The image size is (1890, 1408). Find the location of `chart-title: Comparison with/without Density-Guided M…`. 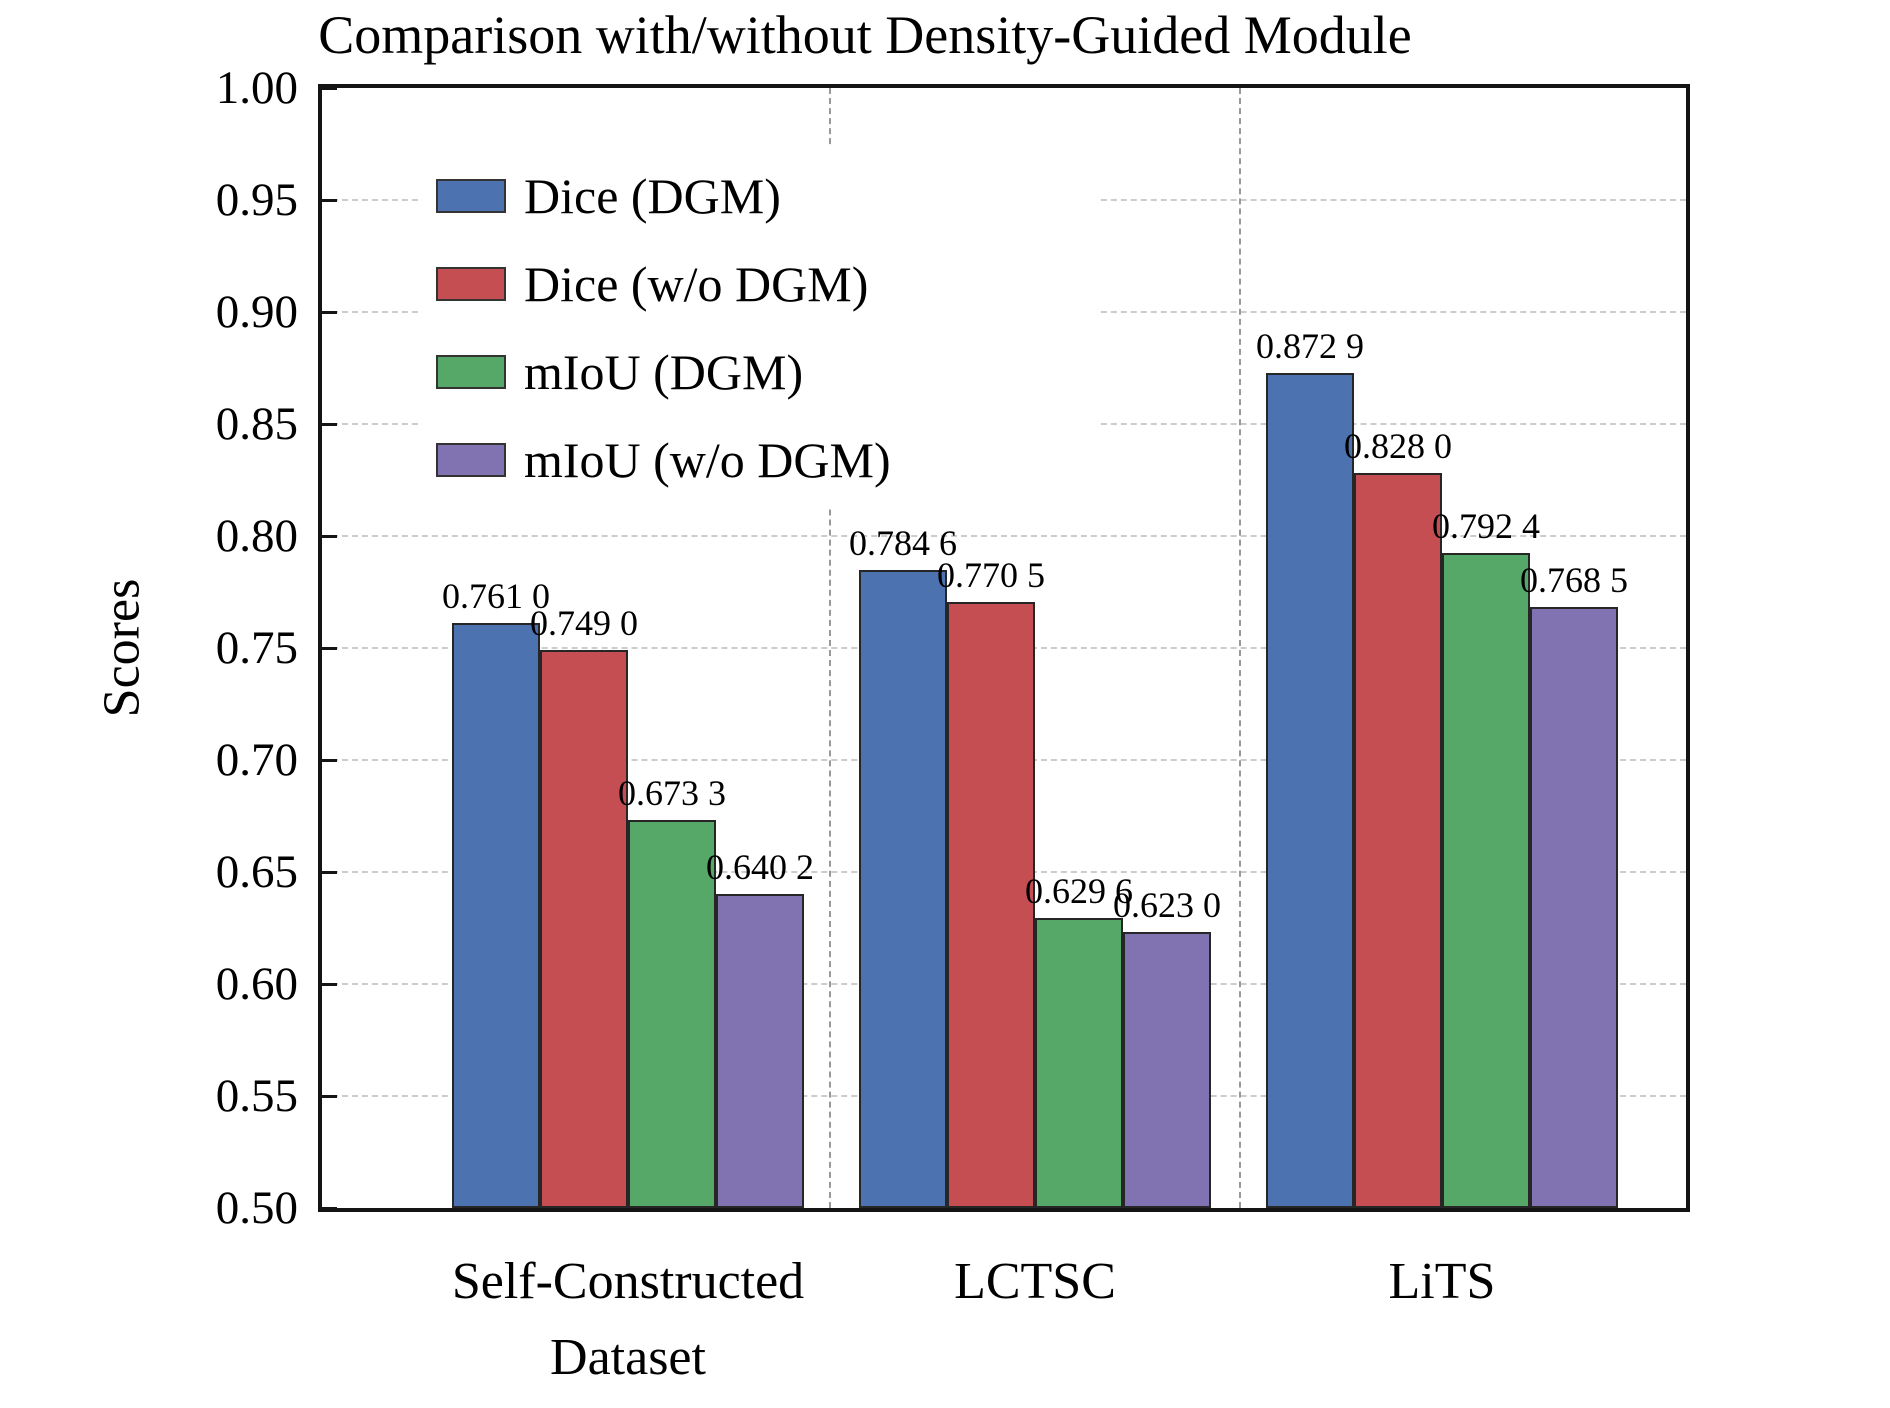

chart-title: Comparison with/without Density-Guided M… is located at coordinates (865, 35).